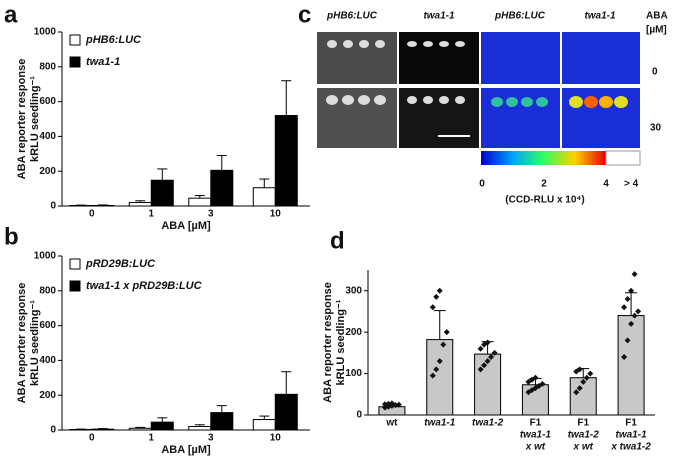 This screenshot has height=457, width=675. Describe the element at coordinates (391, 423) in the screenshot. I see `x-tick-label: wt` at that location.